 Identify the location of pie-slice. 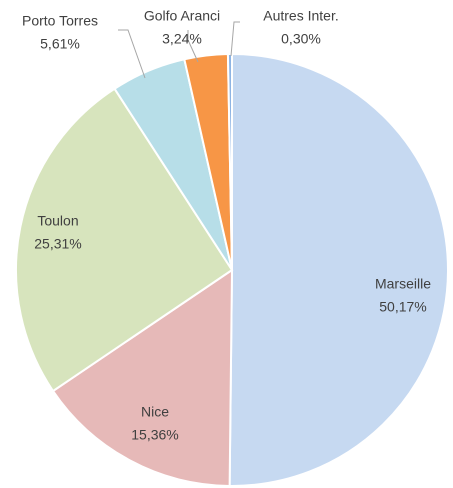
(229, 161).